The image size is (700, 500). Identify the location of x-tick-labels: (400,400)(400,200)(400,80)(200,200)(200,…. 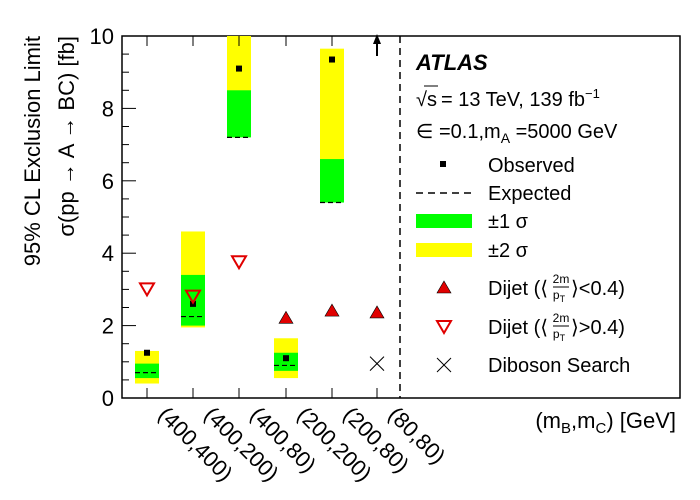
(301, 444).